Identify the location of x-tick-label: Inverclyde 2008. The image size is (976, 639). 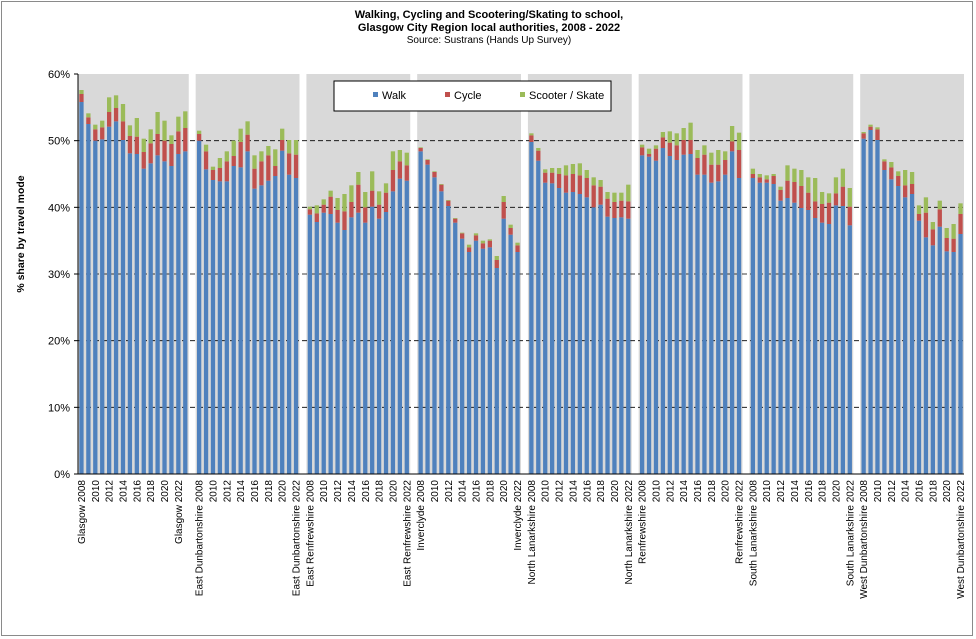
(421, 515).